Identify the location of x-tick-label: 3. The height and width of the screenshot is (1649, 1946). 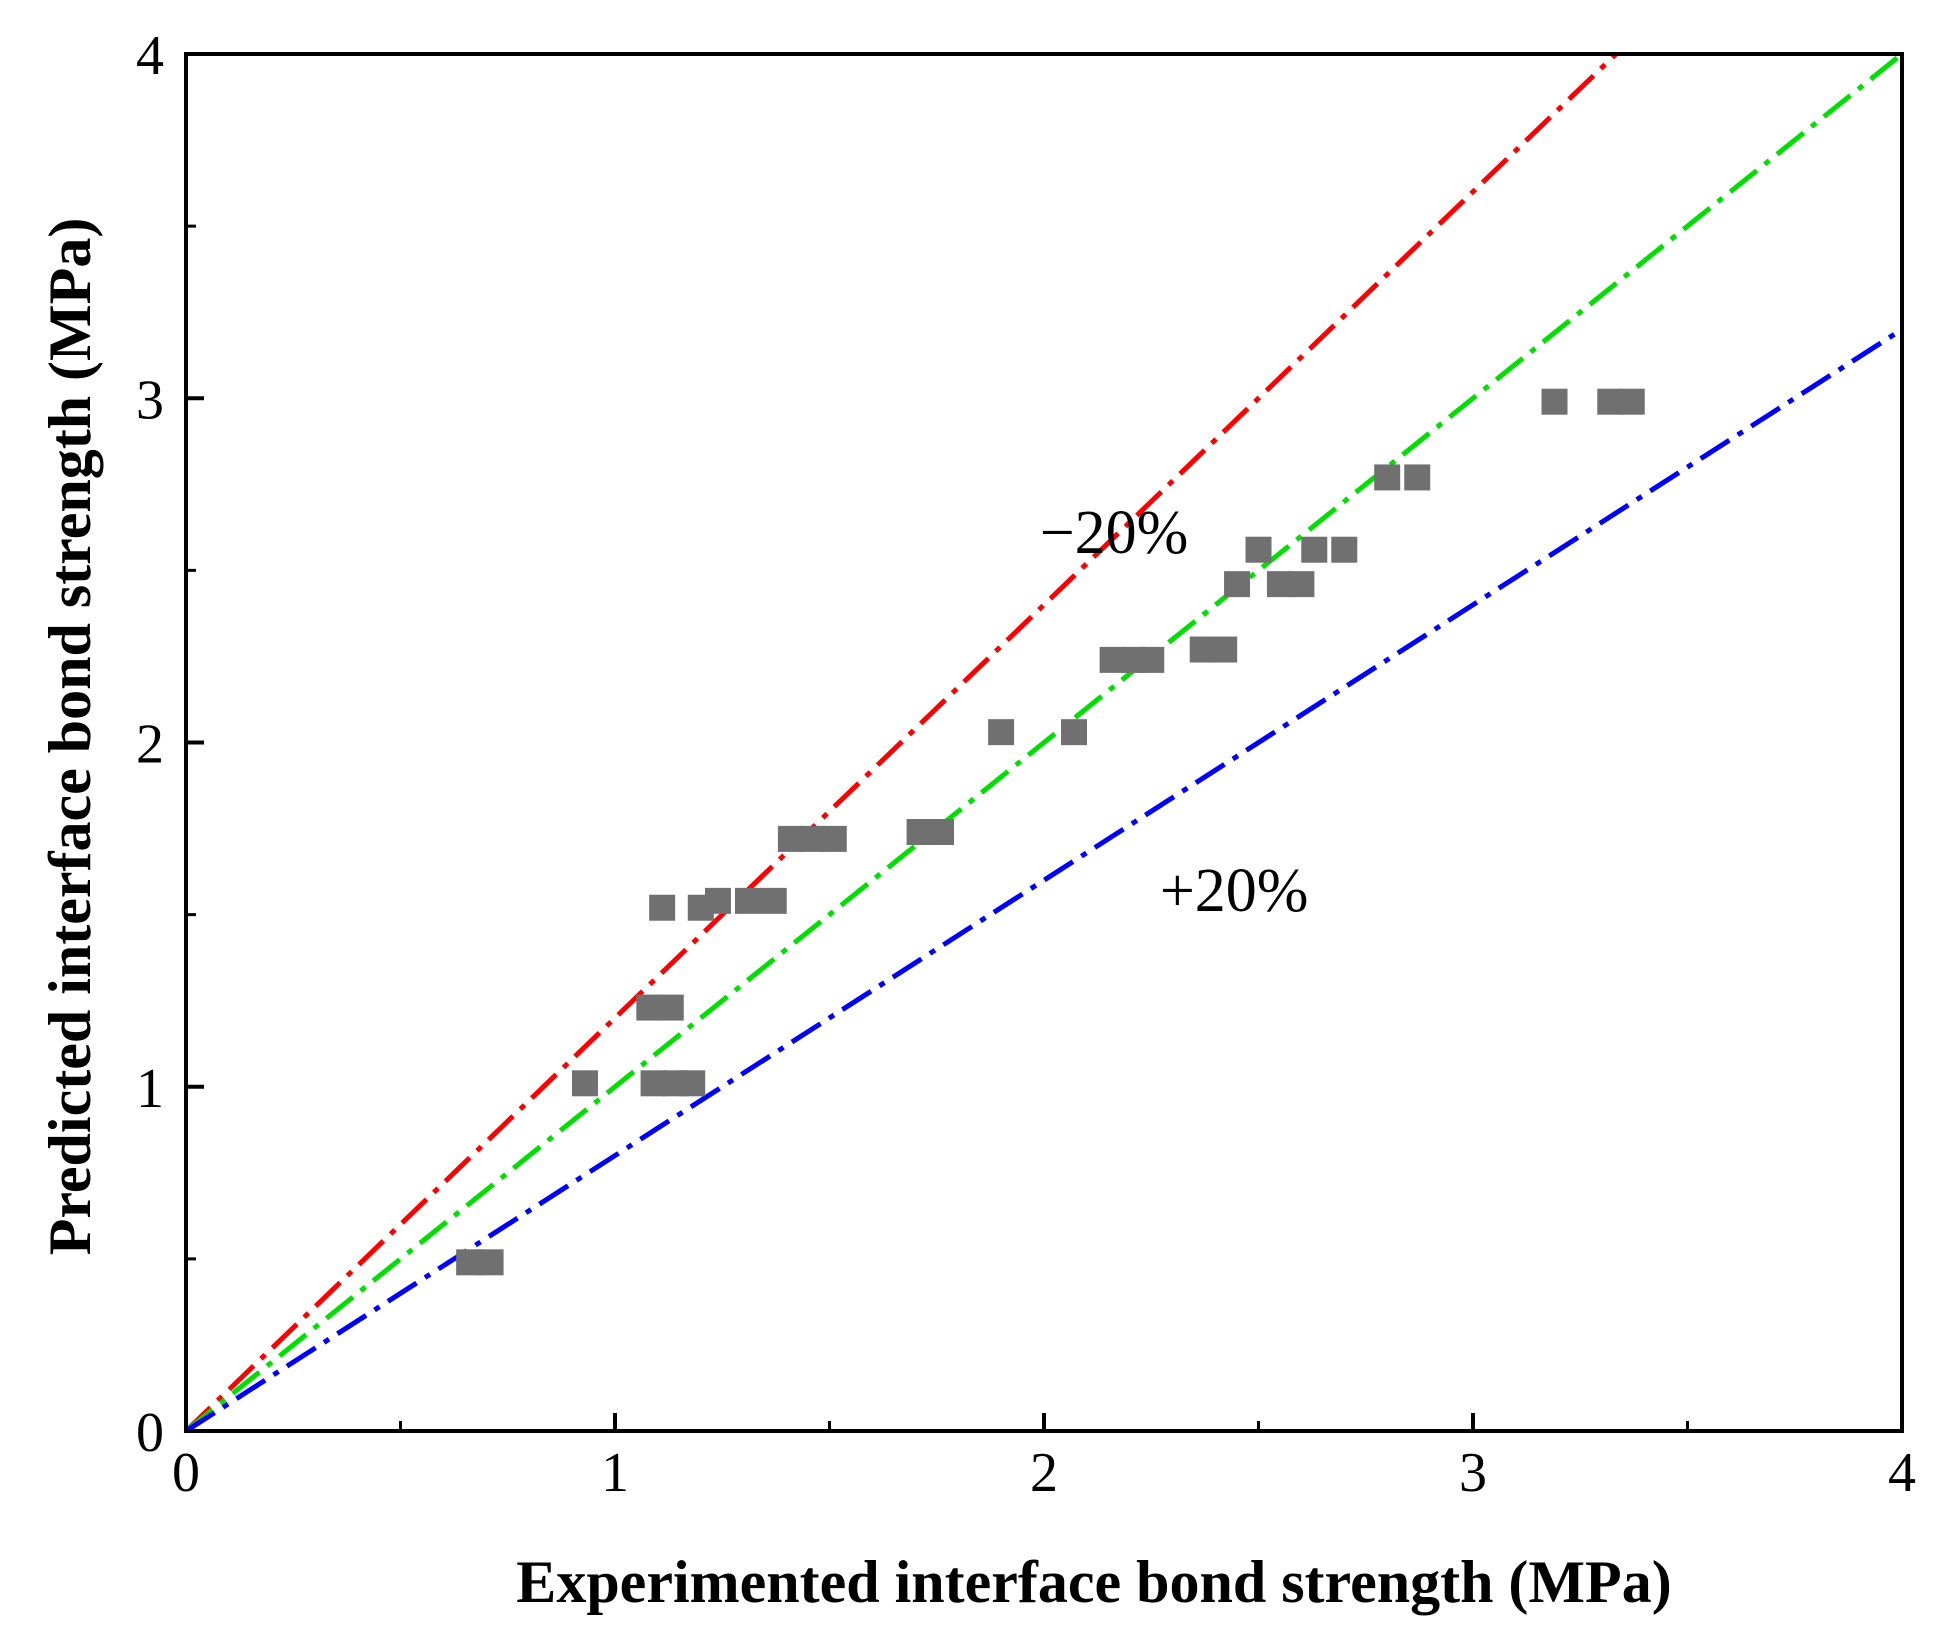
(1473, 1473).